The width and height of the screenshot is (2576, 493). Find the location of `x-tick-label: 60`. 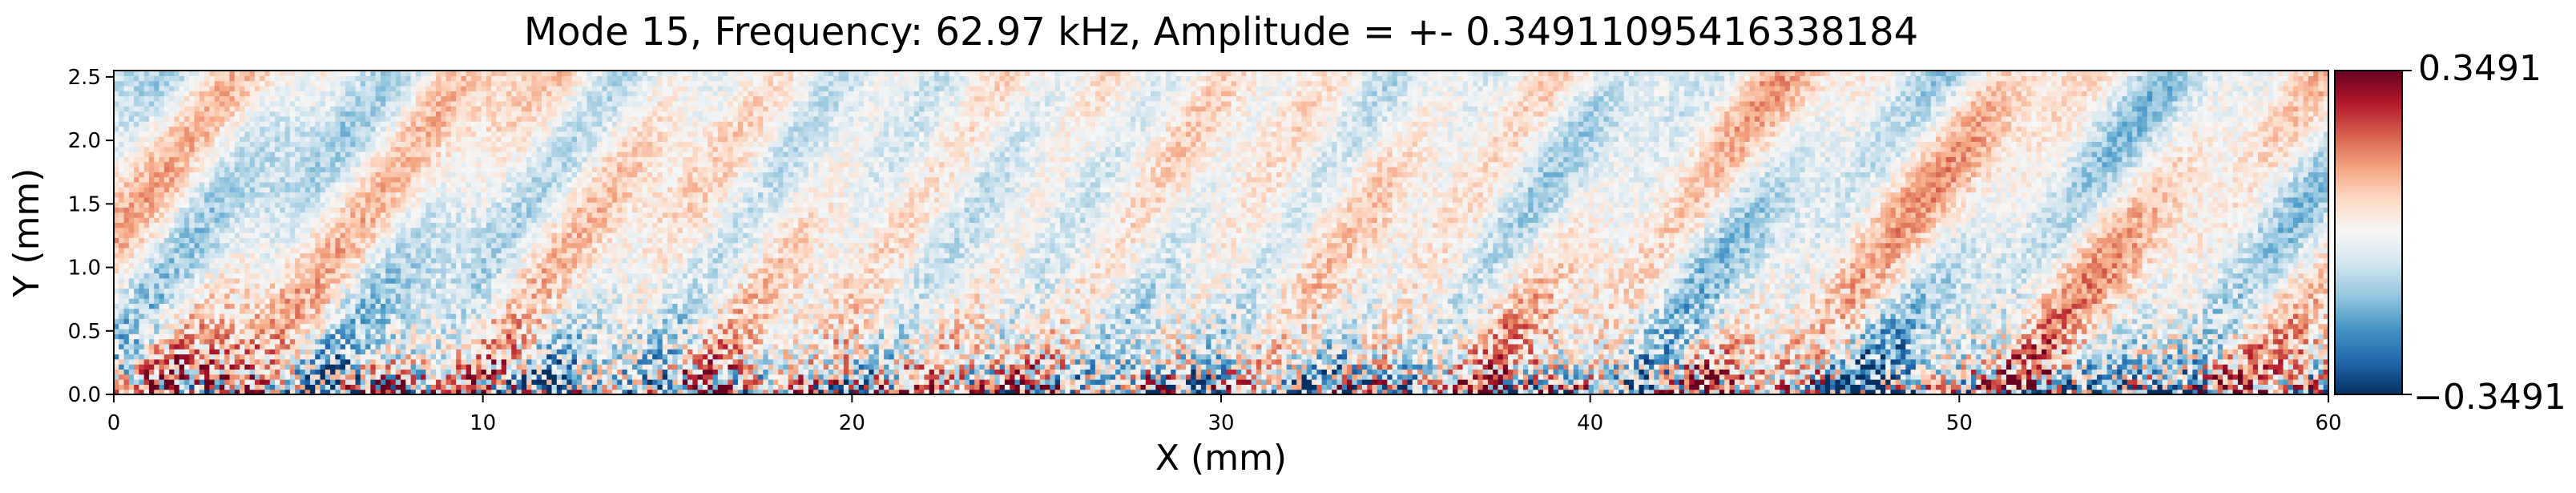

x-tick-label: 60 is located at coordinates (2328, 423).